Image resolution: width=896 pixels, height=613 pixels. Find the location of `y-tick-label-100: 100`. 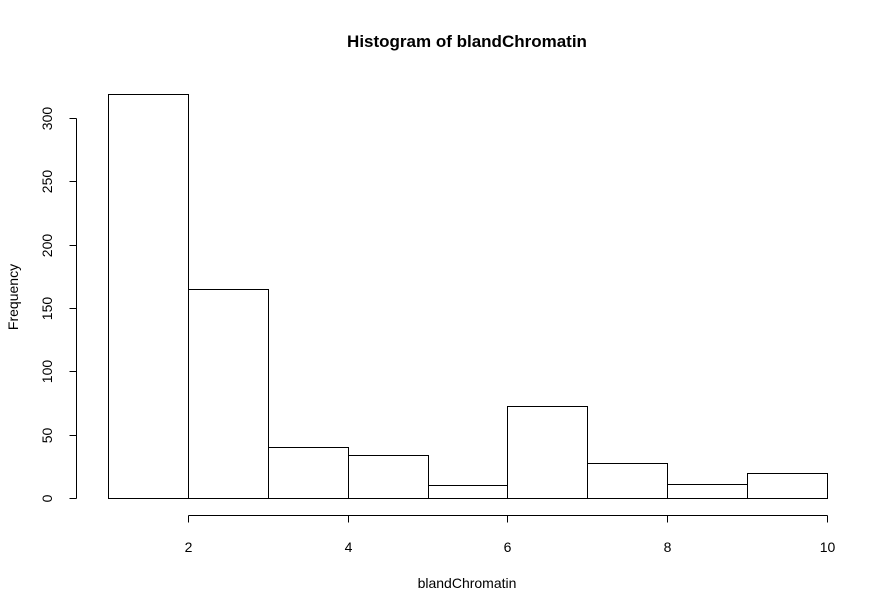

y-tick-label-100: 100 is located at coordinates (47, 372).